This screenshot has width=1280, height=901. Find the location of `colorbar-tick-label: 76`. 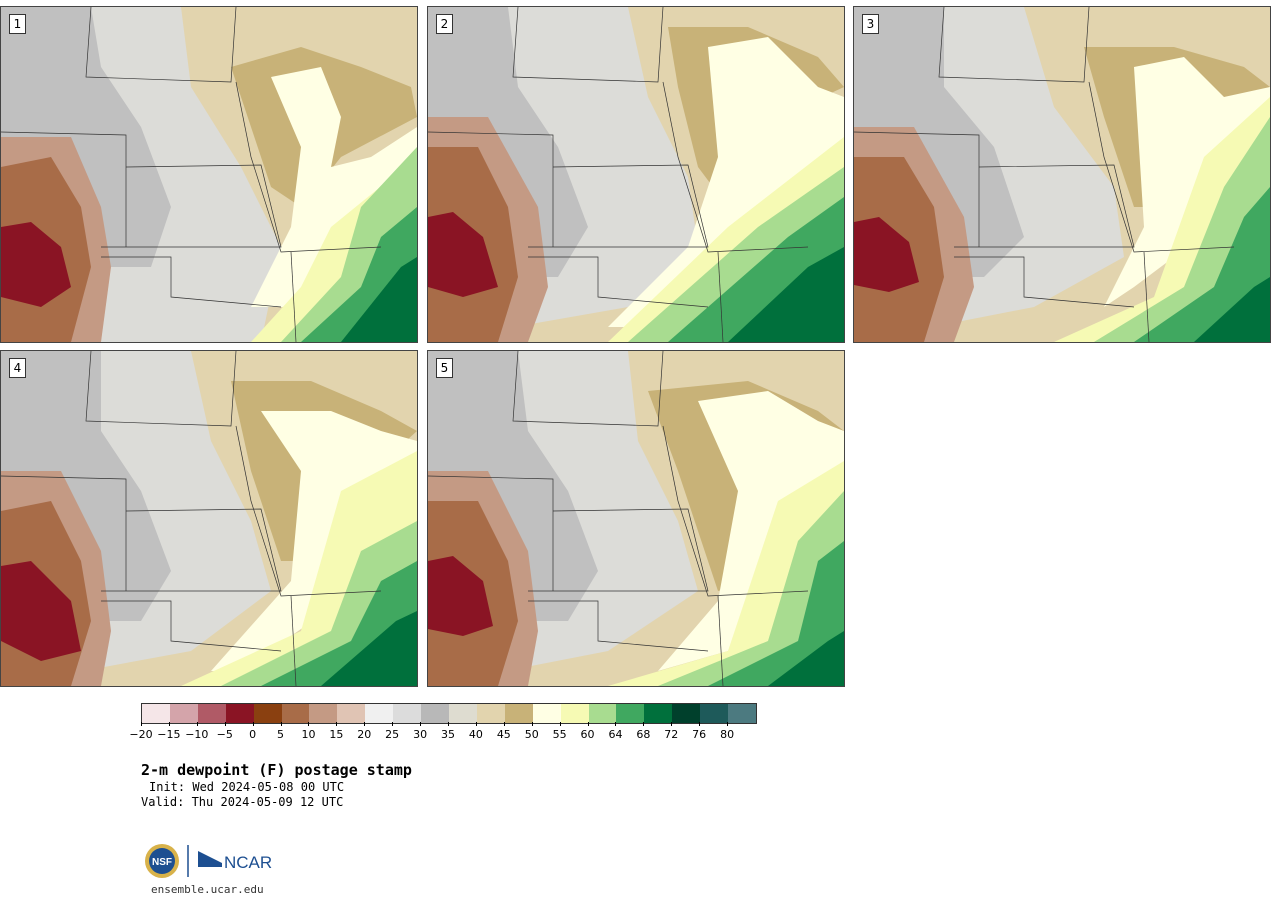

colorbar-tick-label: 76 is located at coordinates (699, 734).